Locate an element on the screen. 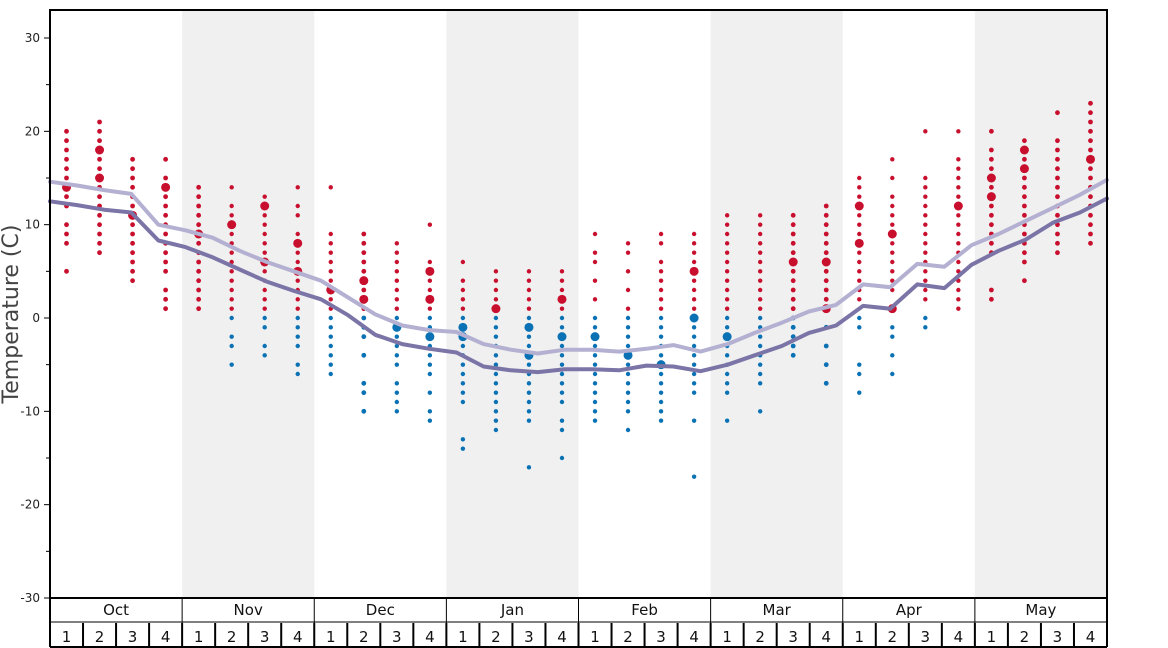 This screenshot has height=648, width=1168. month-label: Nov is located at coordinates (248, 610).